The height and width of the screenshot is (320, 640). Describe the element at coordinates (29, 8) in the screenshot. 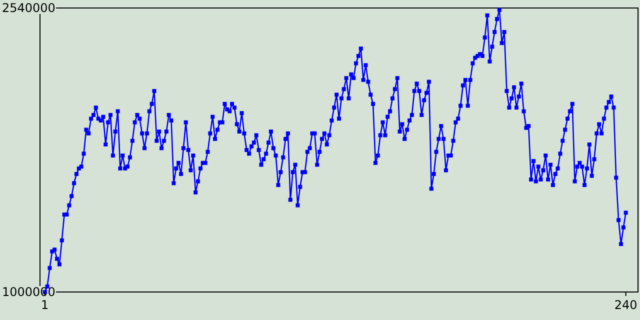

I see `y-tick-label: 2540000` at that location.